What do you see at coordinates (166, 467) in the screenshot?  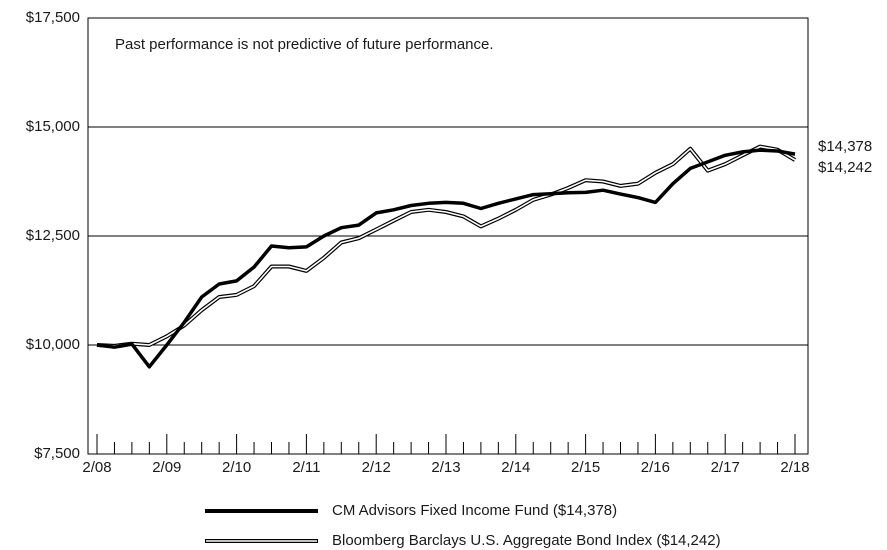 I see `x-tick-label: 2/09` at bounding box center [166, 467].